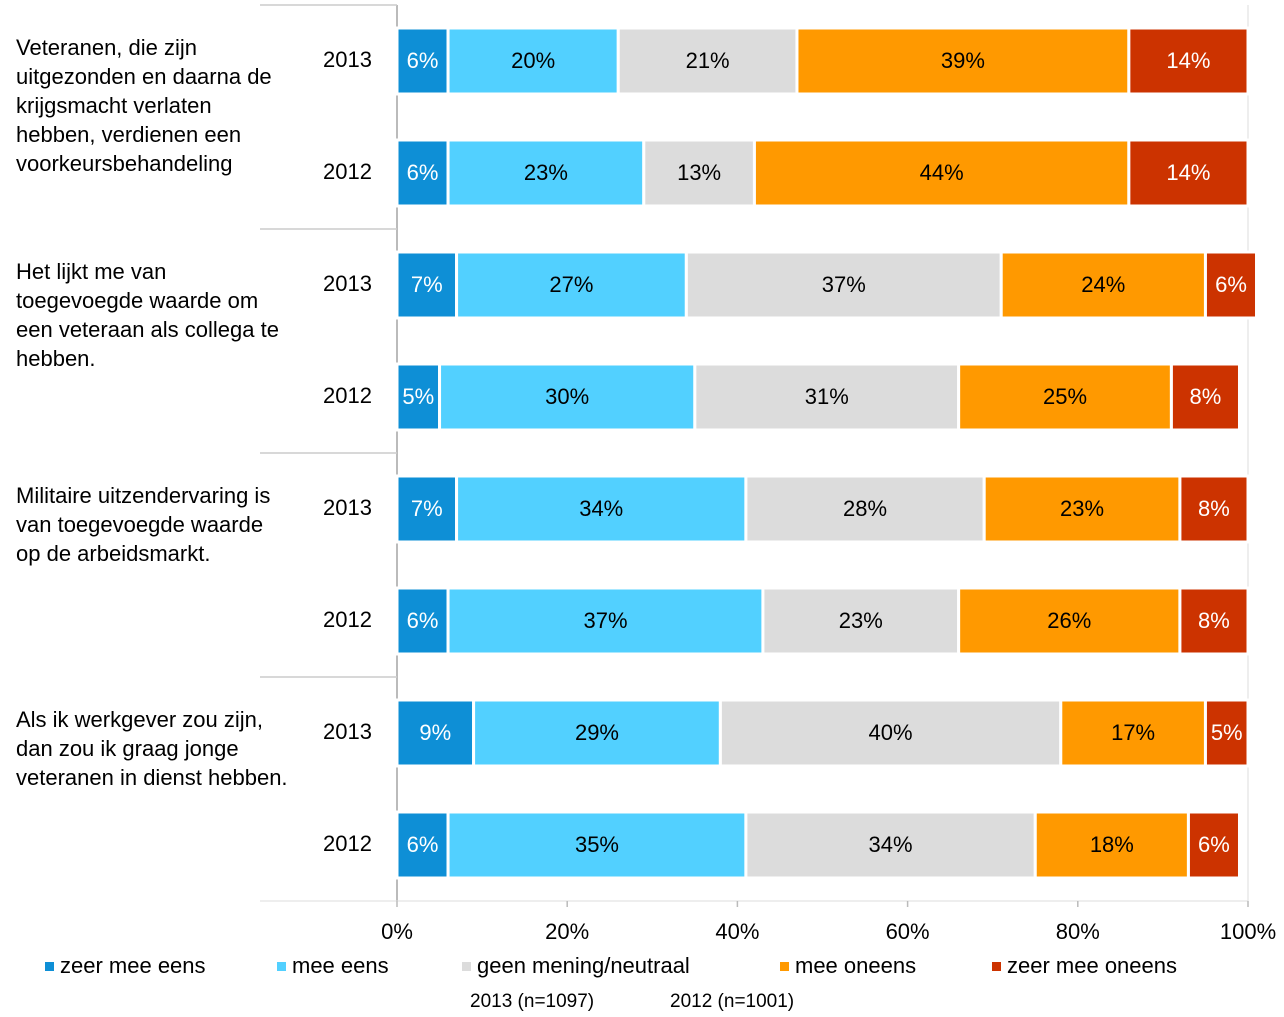 The width and height of the screenshot is (1284, 1017). I want to click on footnote: 2012 (n=1001), so click(732, 1001).